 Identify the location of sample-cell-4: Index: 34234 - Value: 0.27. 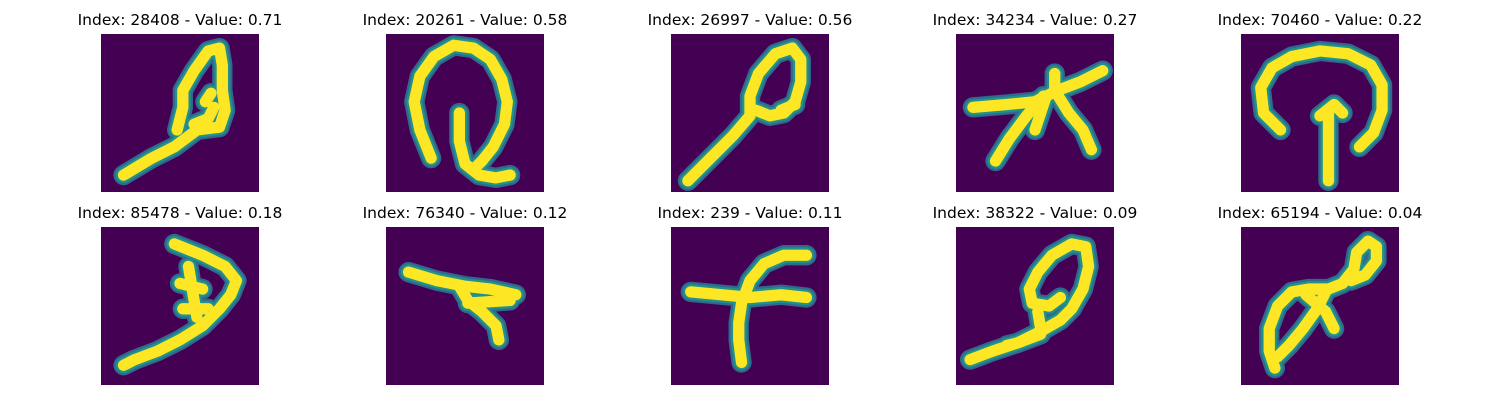
(1035, 101).